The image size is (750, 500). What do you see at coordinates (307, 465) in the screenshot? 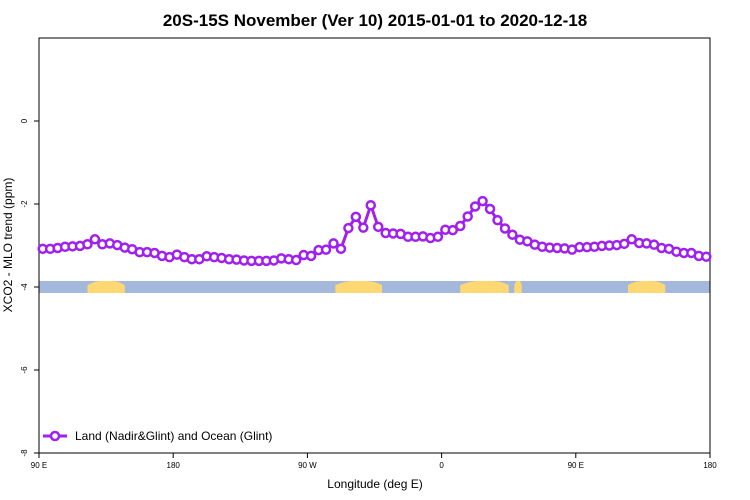
I see `x-tick-label-2: 90 W` at bounding box center [307, 465].